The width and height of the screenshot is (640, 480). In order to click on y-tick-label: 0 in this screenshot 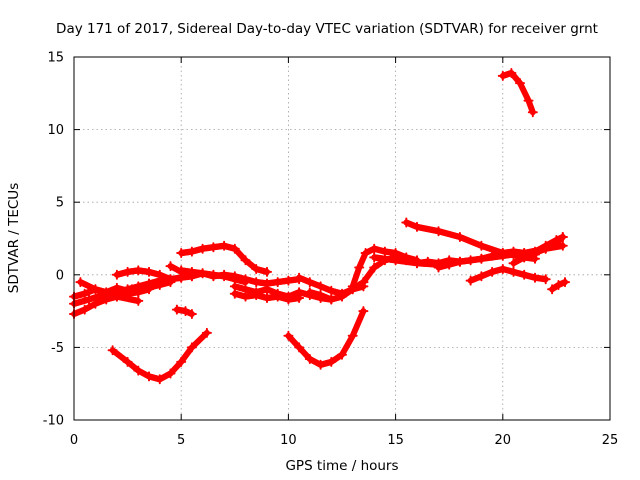, I will do `click(60, 275)`.